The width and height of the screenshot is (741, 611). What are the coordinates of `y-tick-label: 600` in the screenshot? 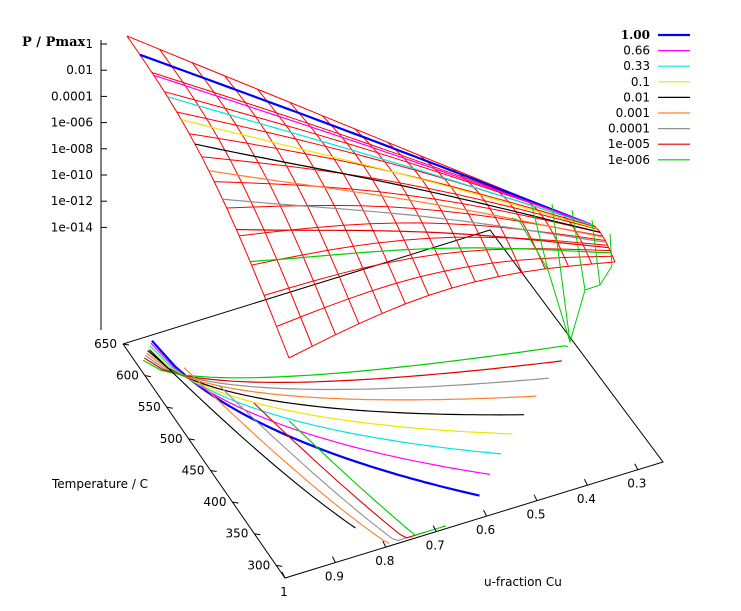 It's located at (127, 376).